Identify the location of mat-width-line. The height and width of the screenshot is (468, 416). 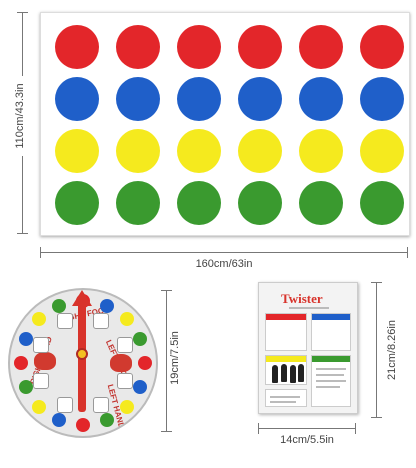
(224, 252).